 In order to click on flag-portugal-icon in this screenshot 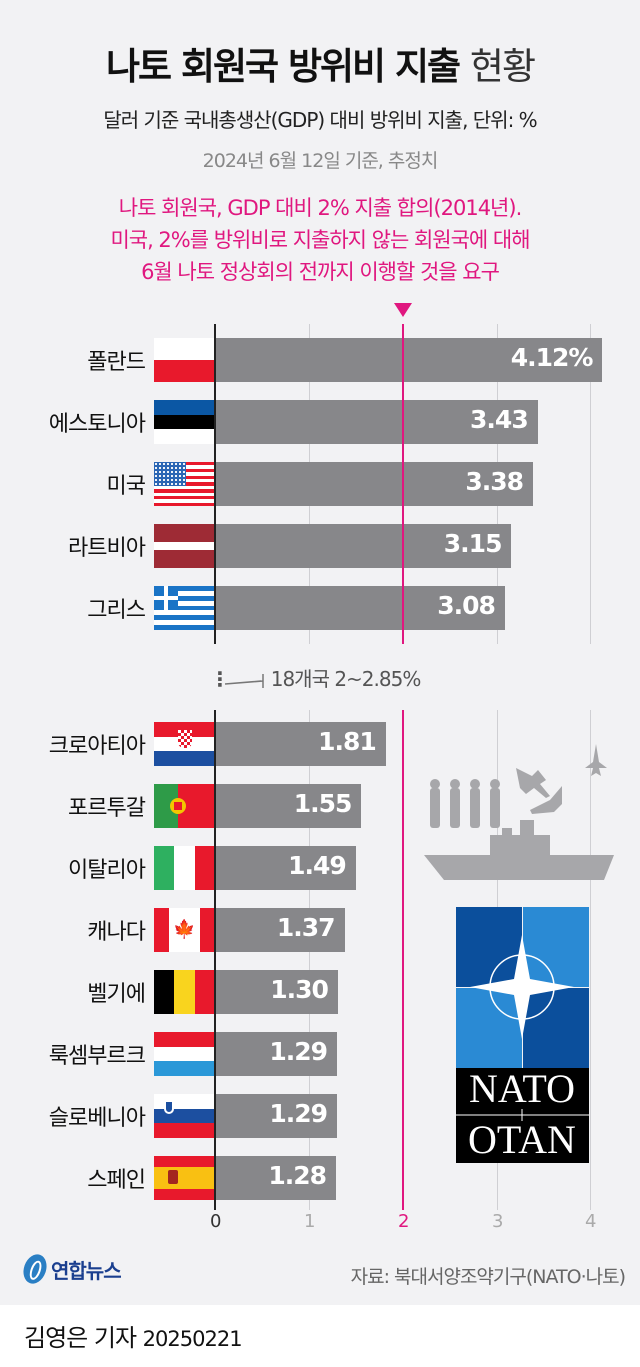, I will do `click(184, 806)`.